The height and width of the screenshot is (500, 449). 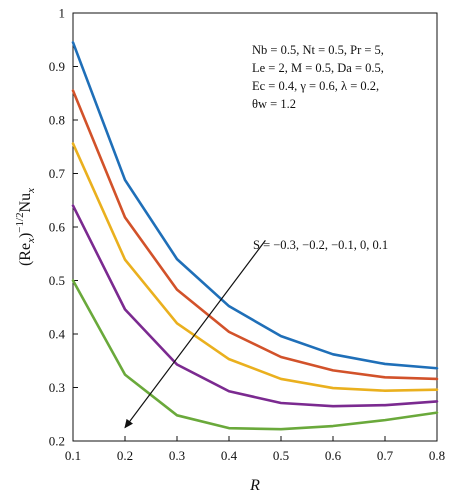 I want to click on x-tick-label: 0.7, so click(x=385, y=455).